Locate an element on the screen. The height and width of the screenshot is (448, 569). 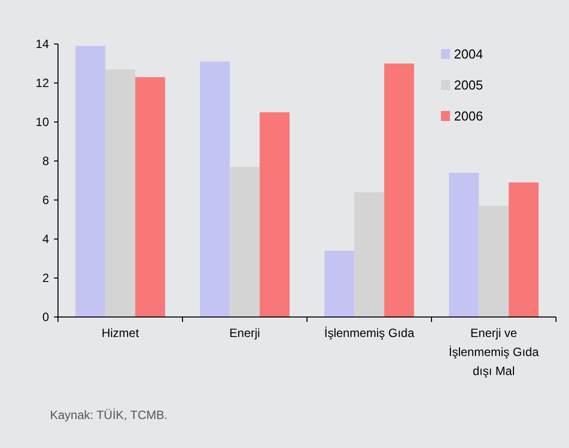
y-tick-label: 0 is located at coordinates (46, 317).